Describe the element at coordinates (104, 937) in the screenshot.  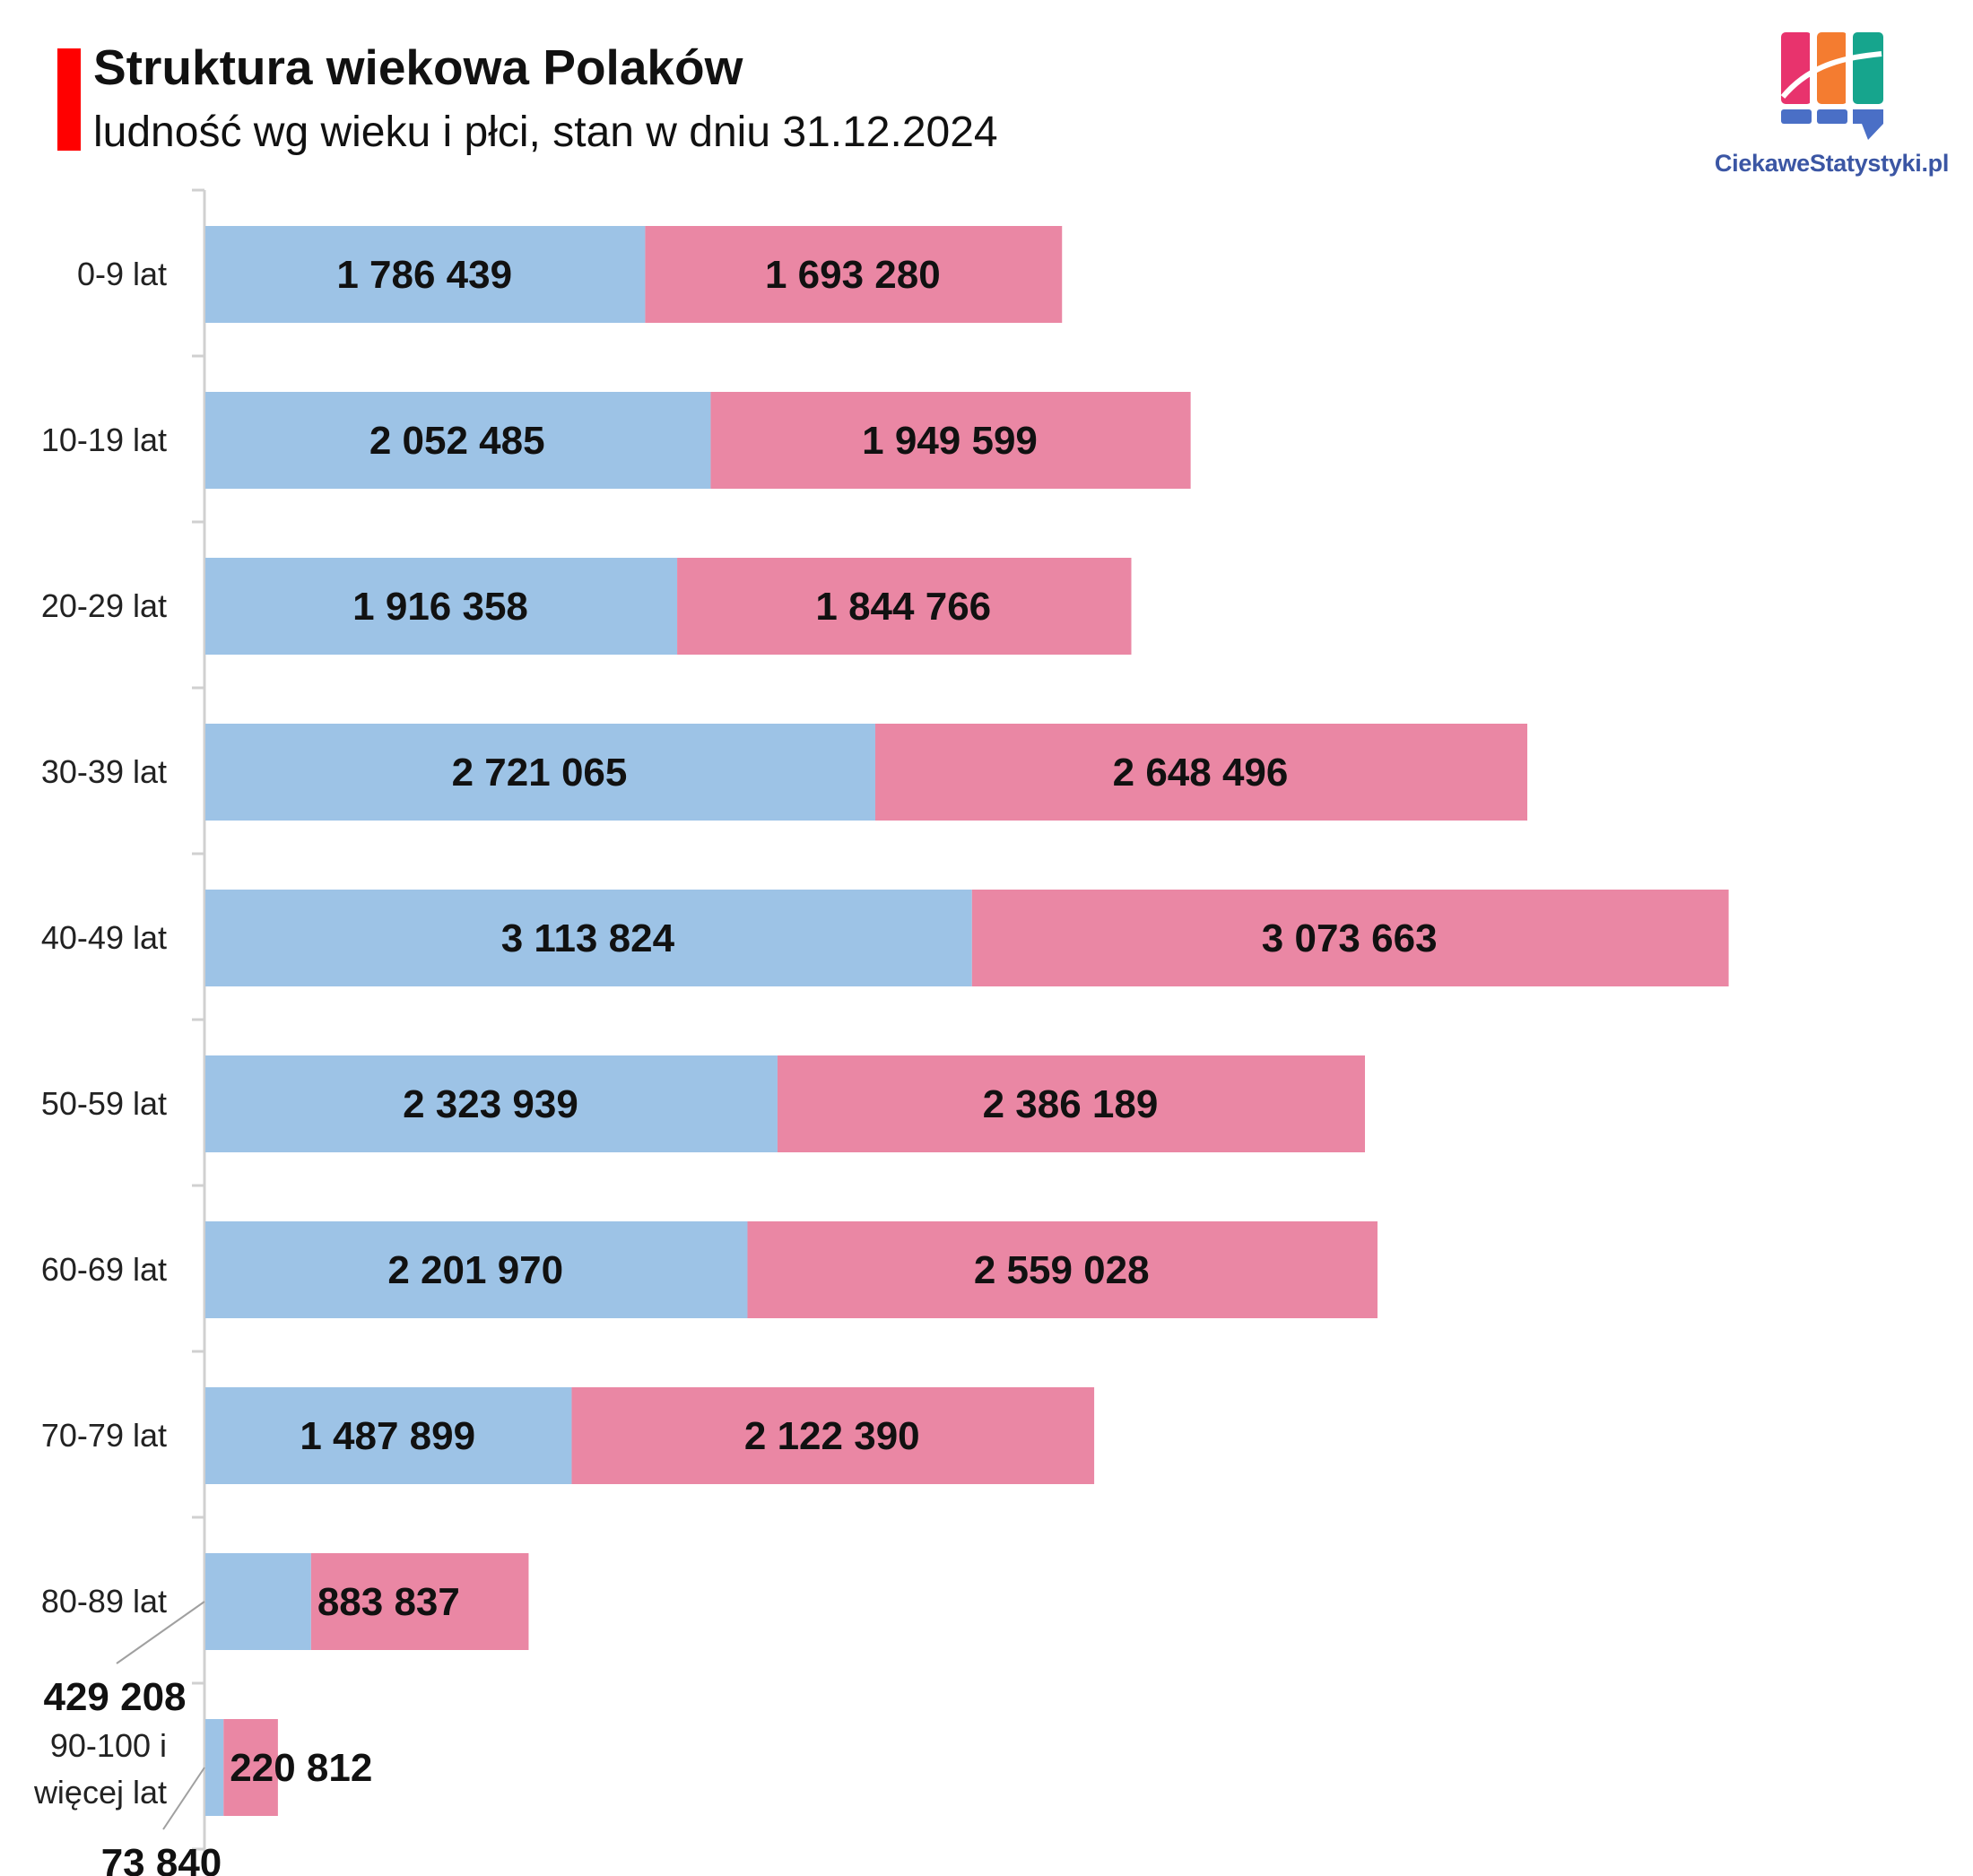
I see `category-label: 40-49 lat` at that location.